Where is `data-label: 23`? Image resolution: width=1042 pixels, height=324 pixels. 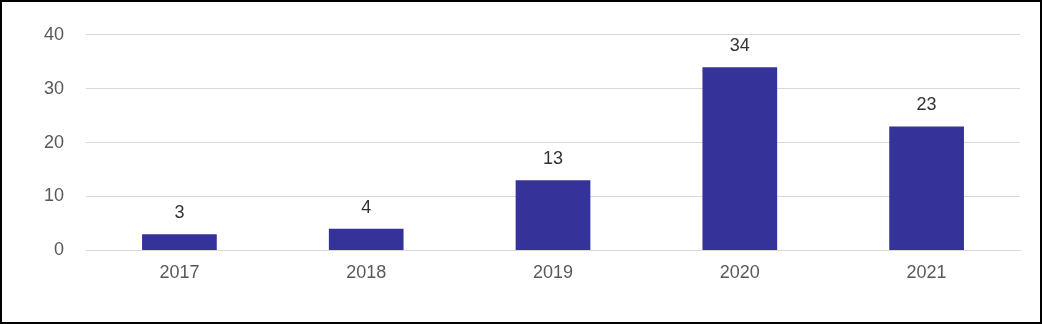
data-label: 23 is located at coordinates (926, 104).